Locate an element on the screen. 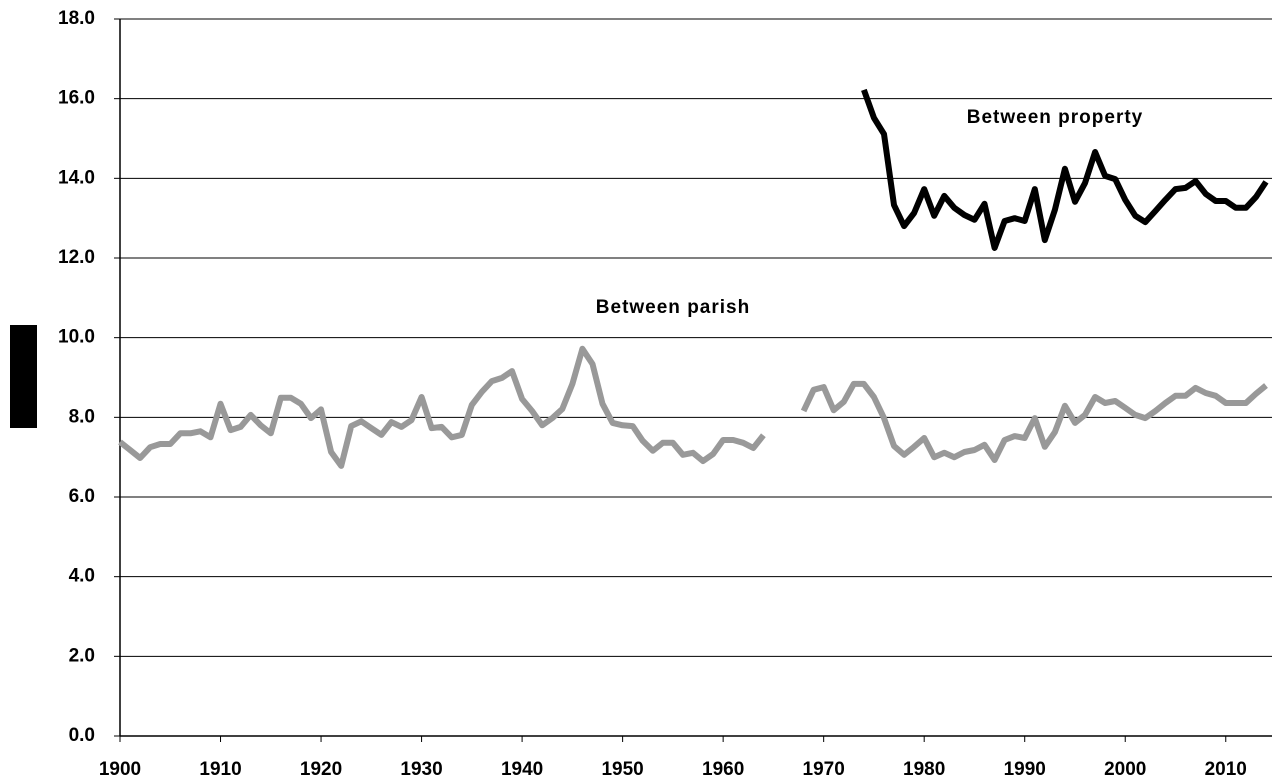  x-tick-label: 1930 is located at coordinates (421, 769).